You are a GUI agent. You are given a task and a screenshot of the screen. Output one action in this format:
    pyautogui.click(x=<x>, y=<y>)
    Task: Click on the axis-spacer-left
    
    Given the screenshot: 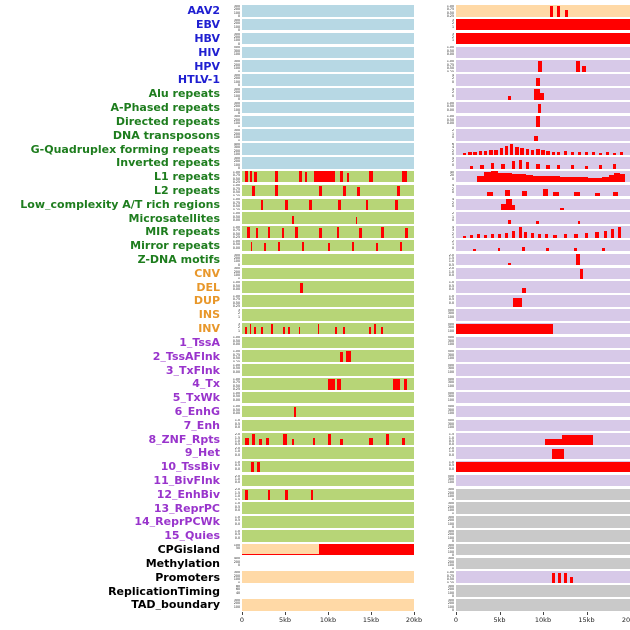 What is the action you would take?
    pyautogui.click(x=121, y=621)
    